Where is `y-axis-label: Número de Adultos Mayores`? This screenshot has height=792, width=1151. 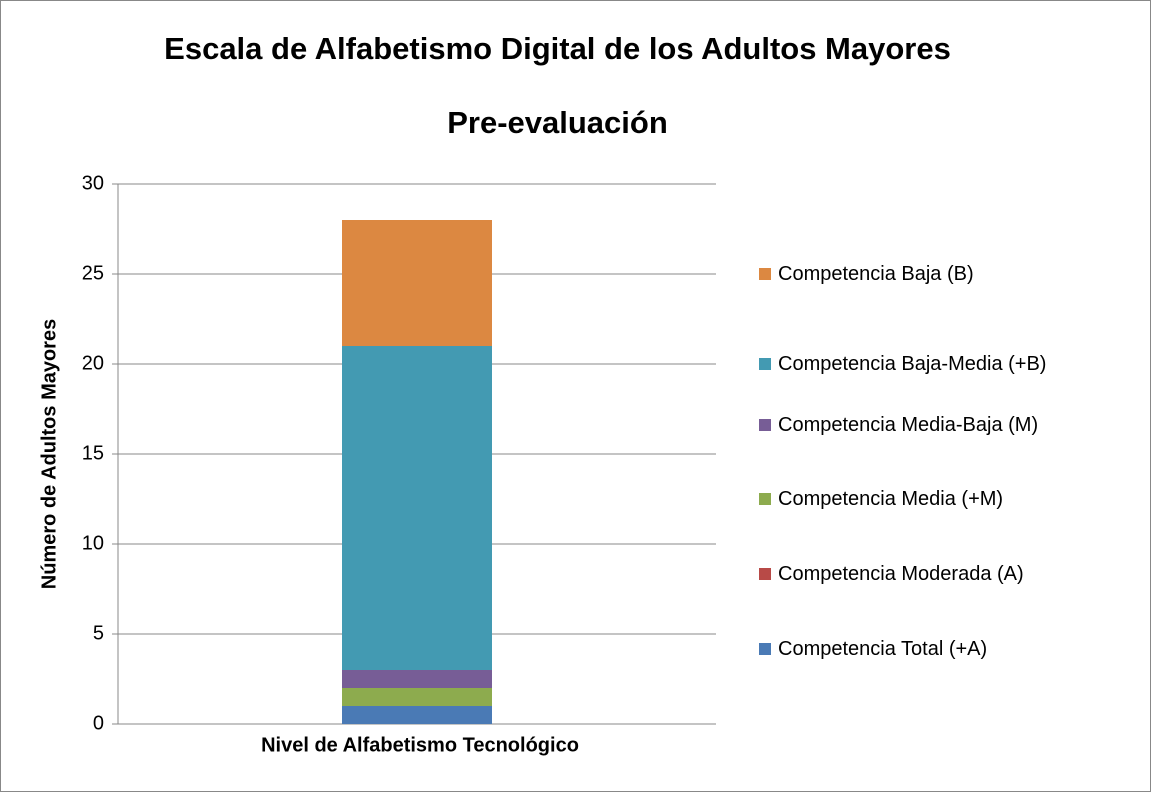
y-axis-label: Número de Adultos Mayores is located at coordinates (49, 454).